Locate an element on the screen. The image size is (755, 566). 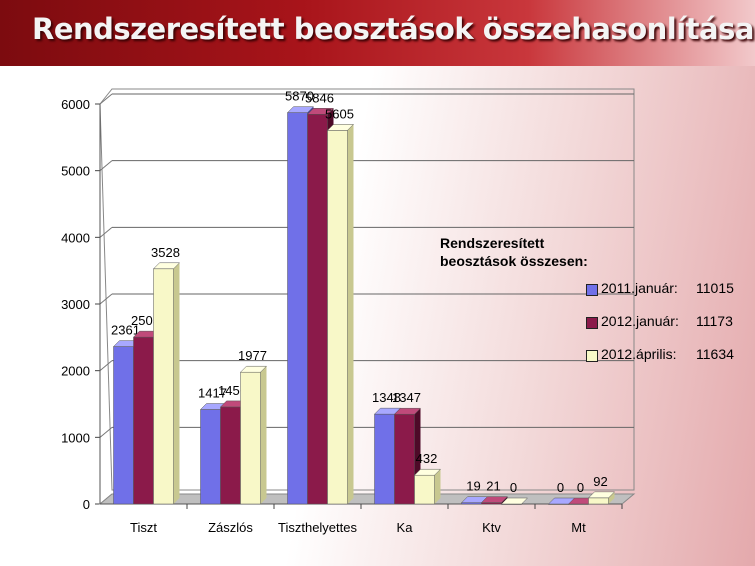
x-tick-label: Mt is located at coordinates (578, 527).